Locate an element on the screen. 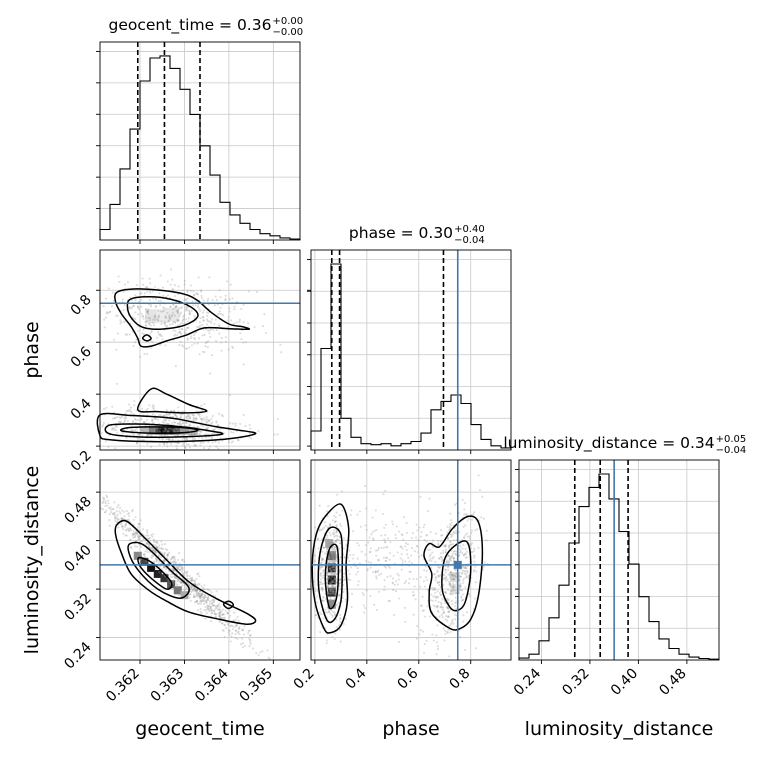 This screenshot has height=760, width=760. contour-line is located at coordinates (172, 400).